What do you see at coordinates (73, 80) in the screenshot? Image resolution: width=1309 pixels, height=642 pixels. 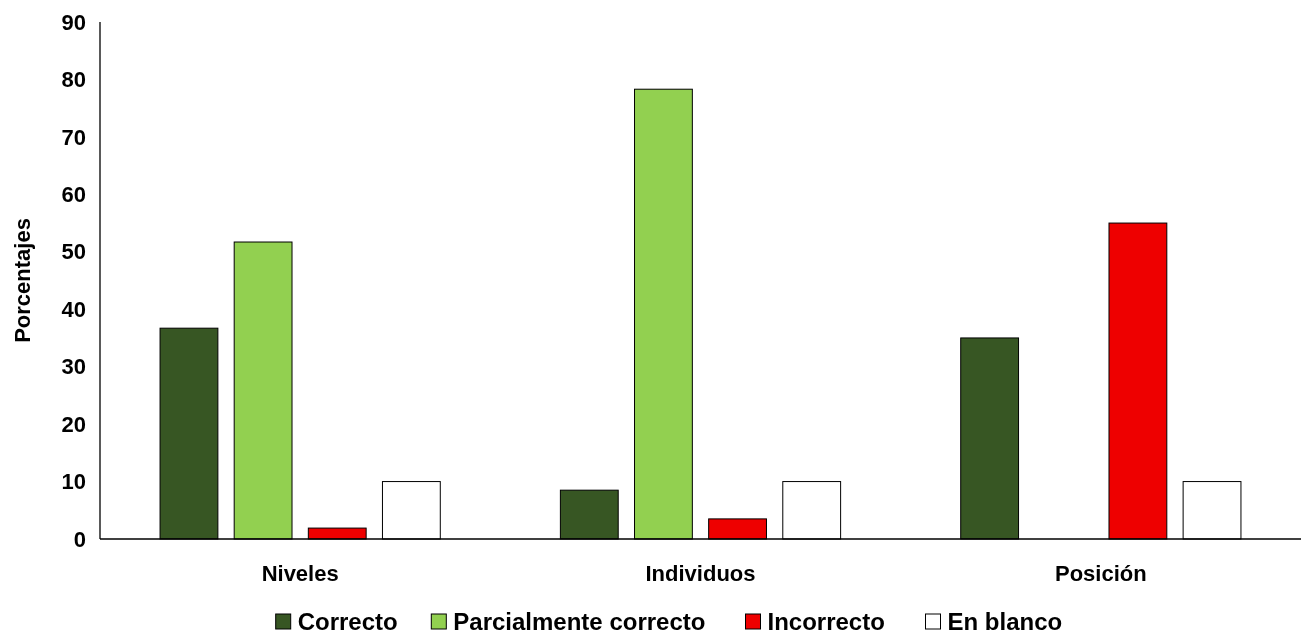 I see `y-tick-label: 80` at bounding box center [73, 80].